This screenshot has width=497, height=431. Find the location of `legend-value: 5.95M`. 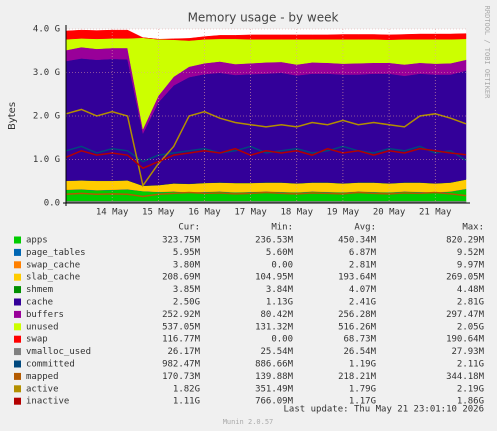

legend-value: 5.95M is located at coordinates (187, 253).